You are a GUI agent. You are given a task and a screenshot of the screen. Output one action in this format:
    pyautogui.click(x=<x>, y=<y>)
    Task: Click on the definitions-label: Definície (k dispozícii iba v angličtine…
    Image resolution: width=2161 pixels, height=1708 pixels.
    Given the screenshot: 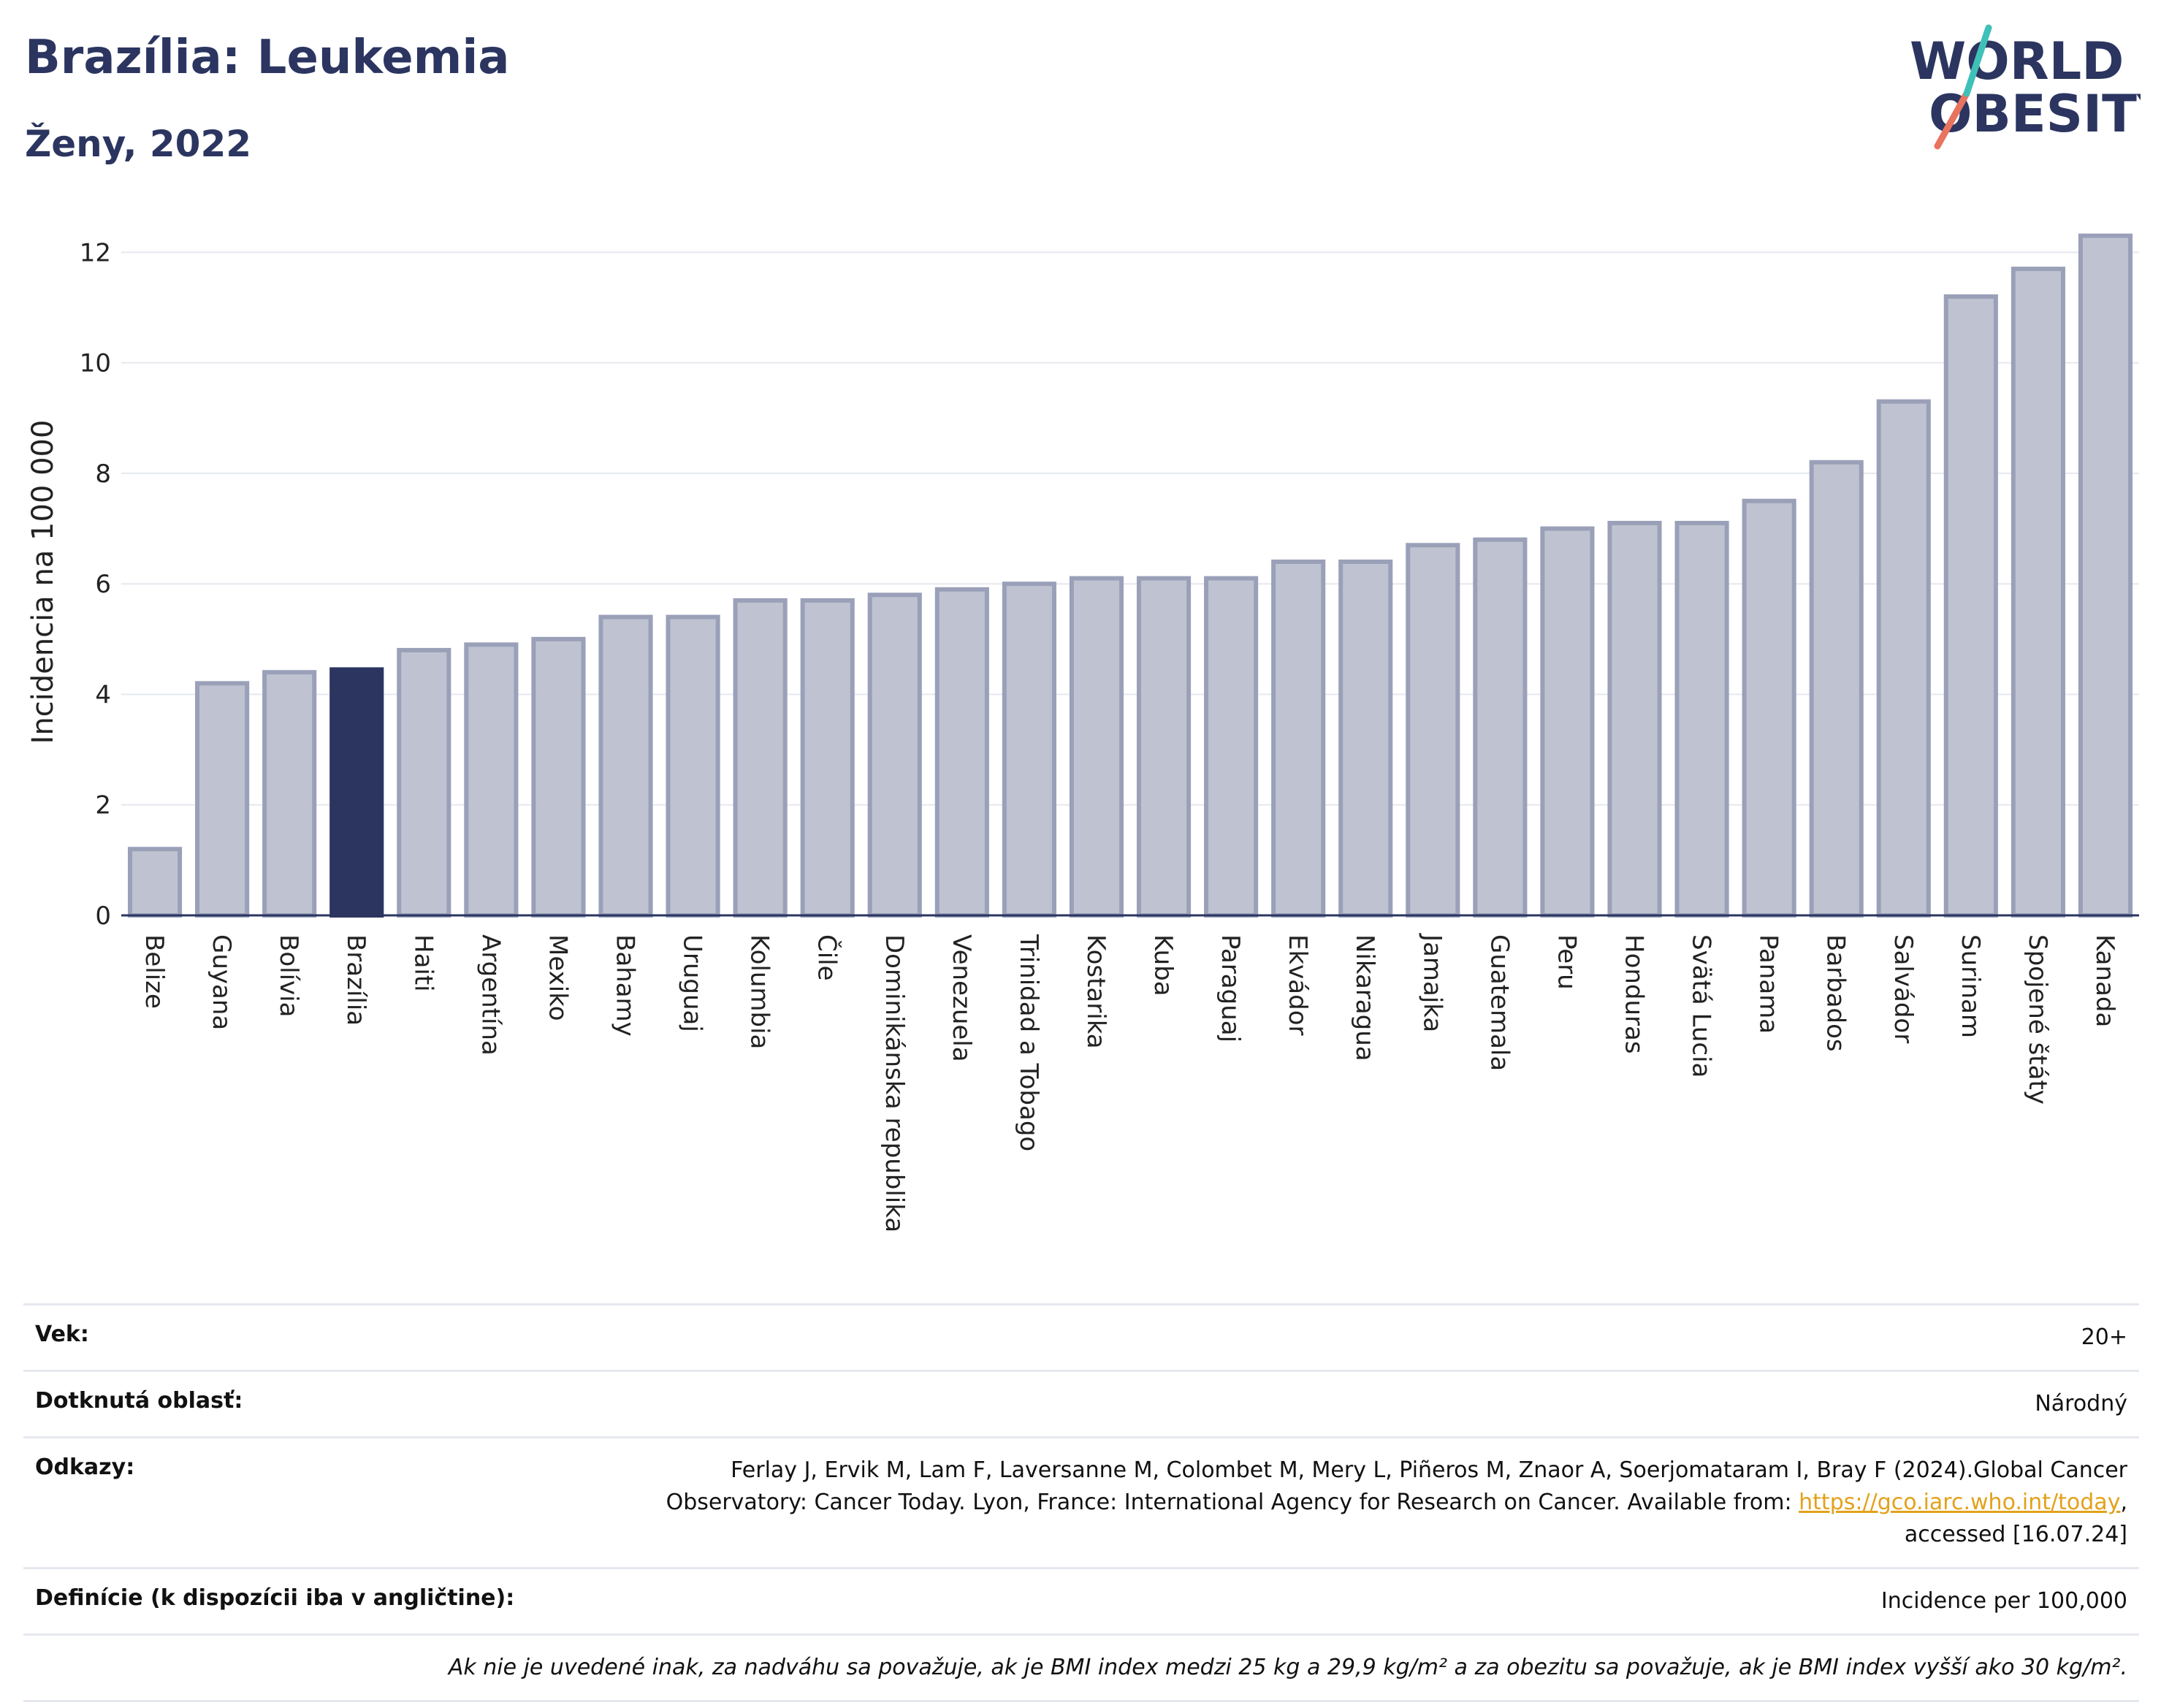 What is the action you would take?
    pyautogui.click(x=275, y=1598)
    